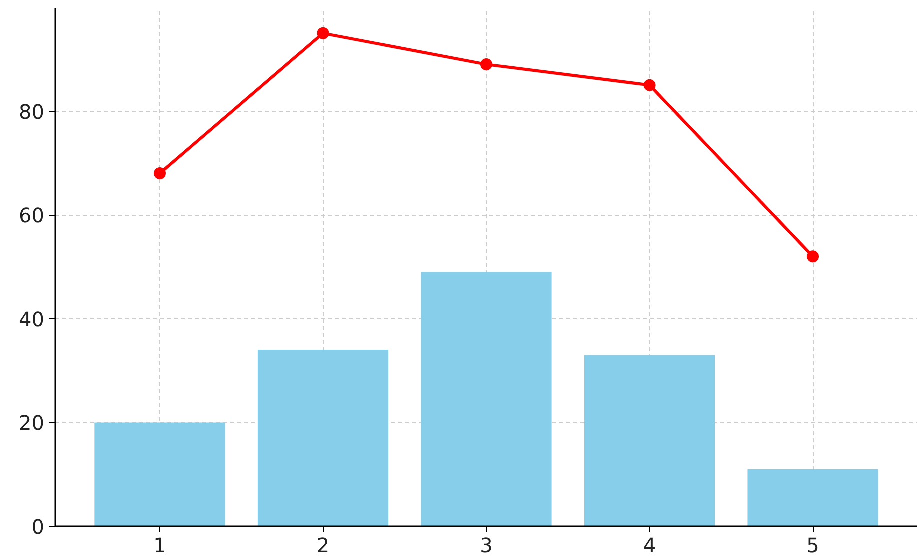  What do you see at coordinates (649, 546) in the screenshot?
I see `x-tick-label: 4` at bounding box center [649, 546].